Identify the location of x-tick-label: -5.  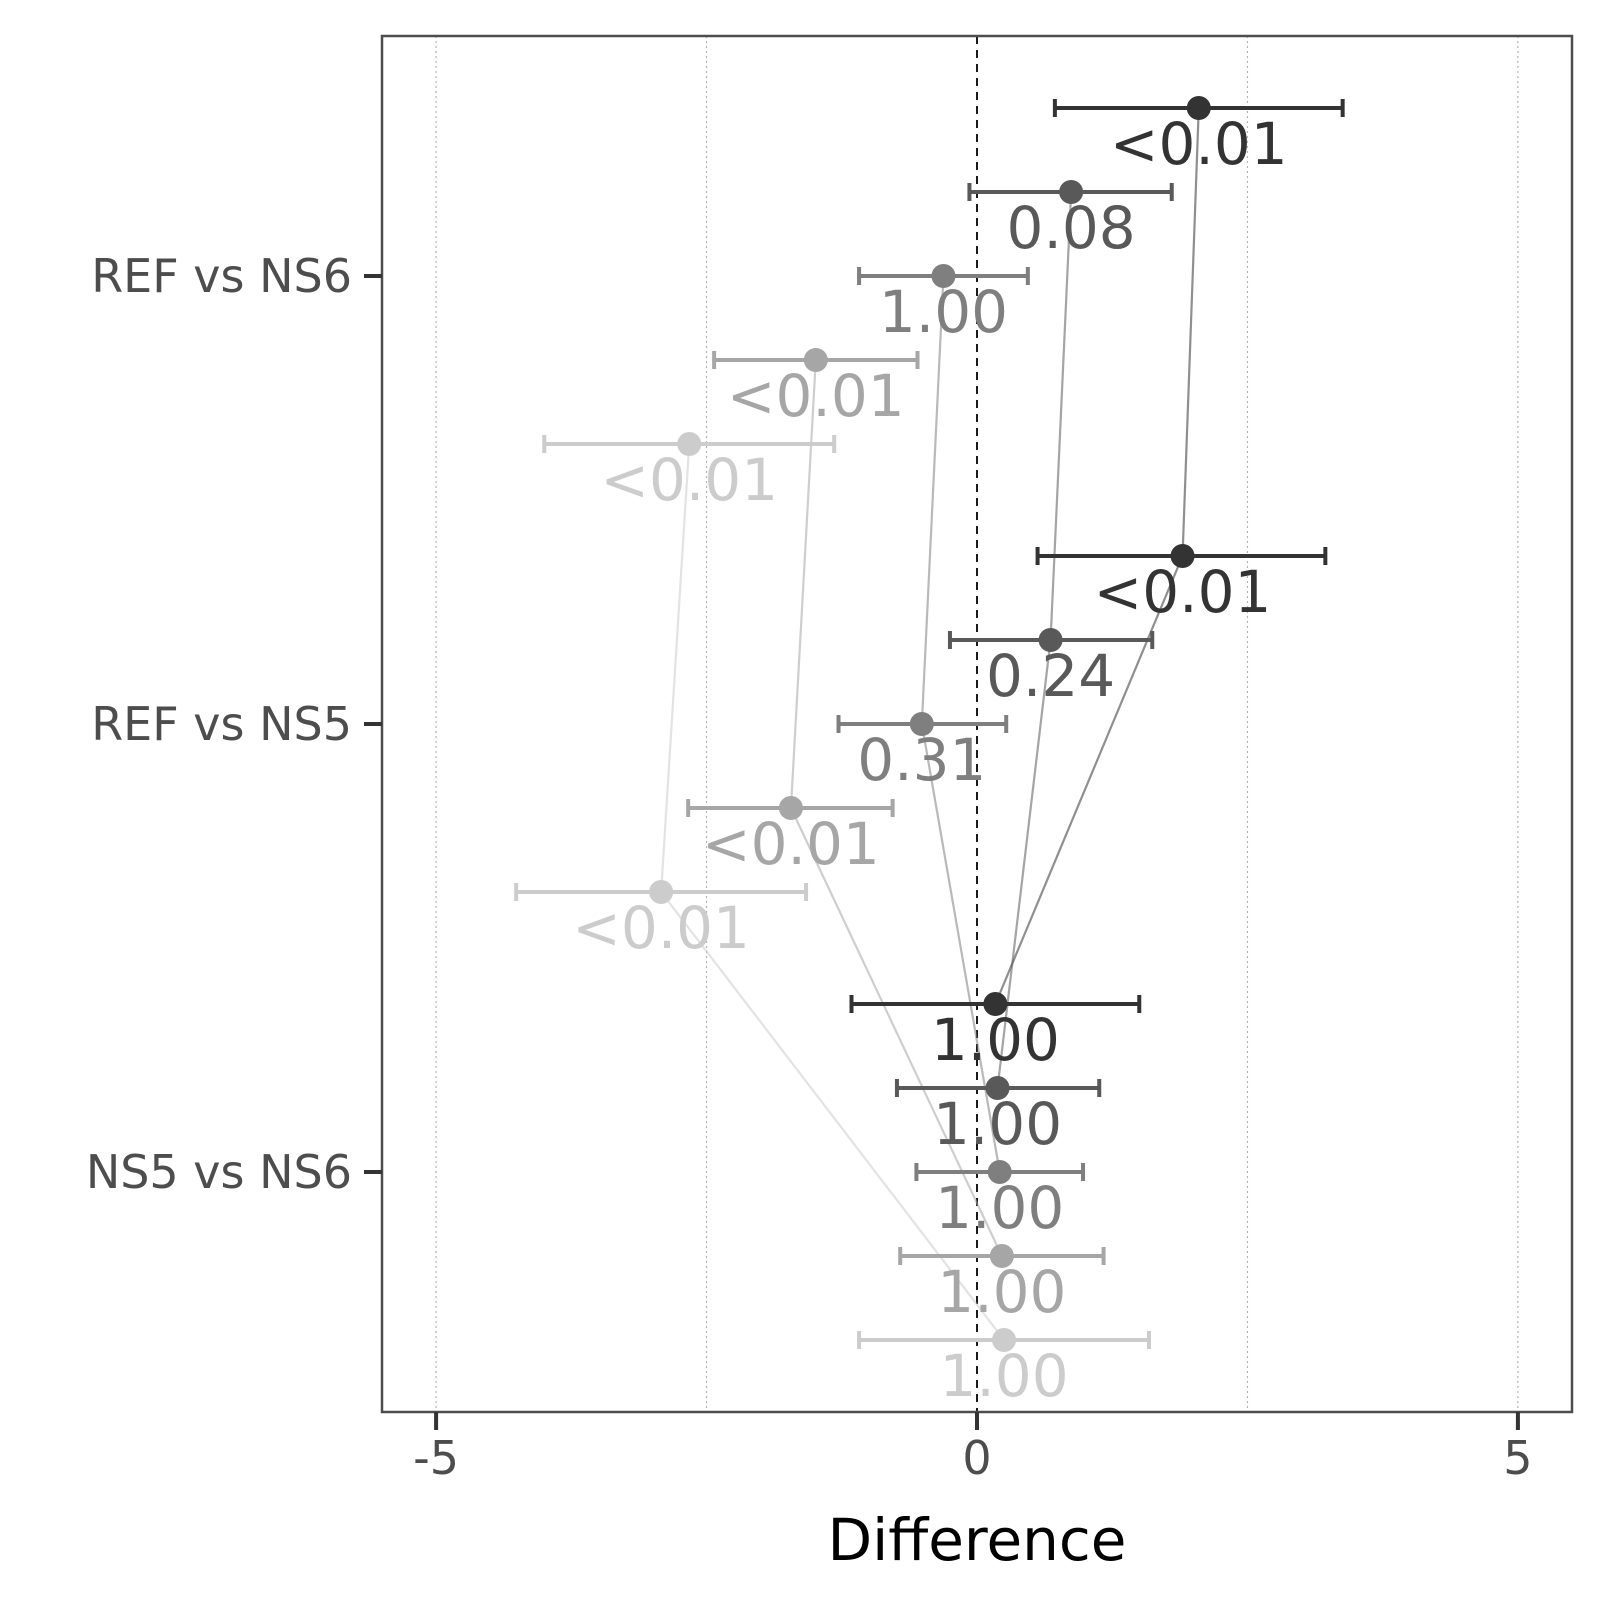
(436, 1458).